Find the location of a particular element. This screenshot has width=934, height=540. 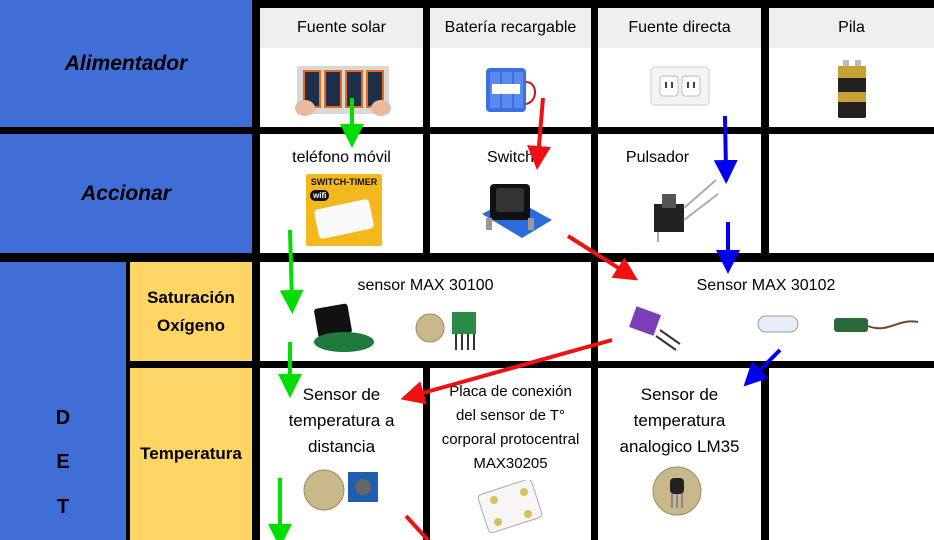

option-pila: Pila is located at coordinates (851, 67).